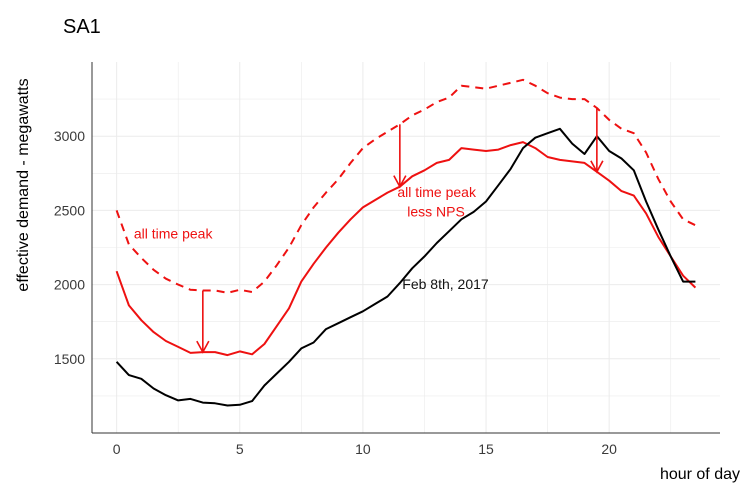 This screenshot has height=503, width=754. What do you see at coordinates (23, 184) in the screenshot?
I see `y-axis-title: effective demand - megawatts` at bounding box center [23, 184].